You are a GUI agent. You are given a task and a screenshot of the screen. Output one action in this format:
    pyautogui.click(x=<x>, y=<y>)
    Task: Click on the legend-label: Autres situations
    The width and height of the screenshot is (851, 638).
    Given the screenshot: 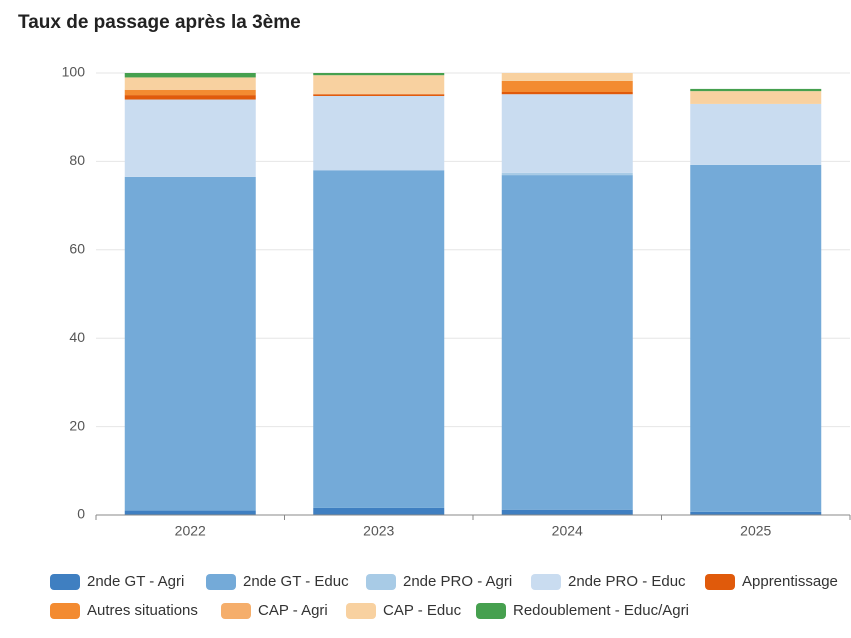 What is the action you would take?
    pyautogui.click(x=142, y=610)
    